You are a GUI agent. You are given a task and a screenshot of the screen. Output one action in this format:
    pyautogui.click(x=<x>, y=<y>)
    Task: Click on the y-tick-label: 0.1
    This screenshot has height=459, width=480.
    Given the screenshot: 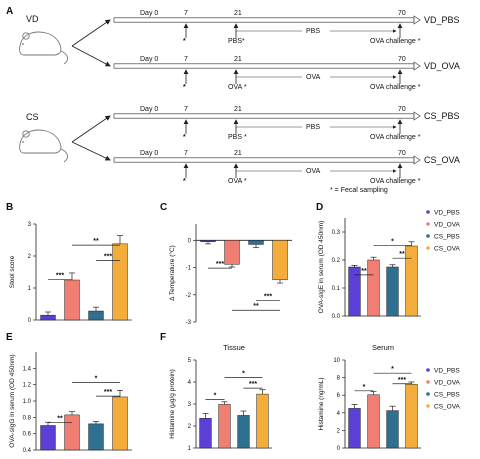 What is the action you would take?
    pyautogui.click(x=336, y=289)
    